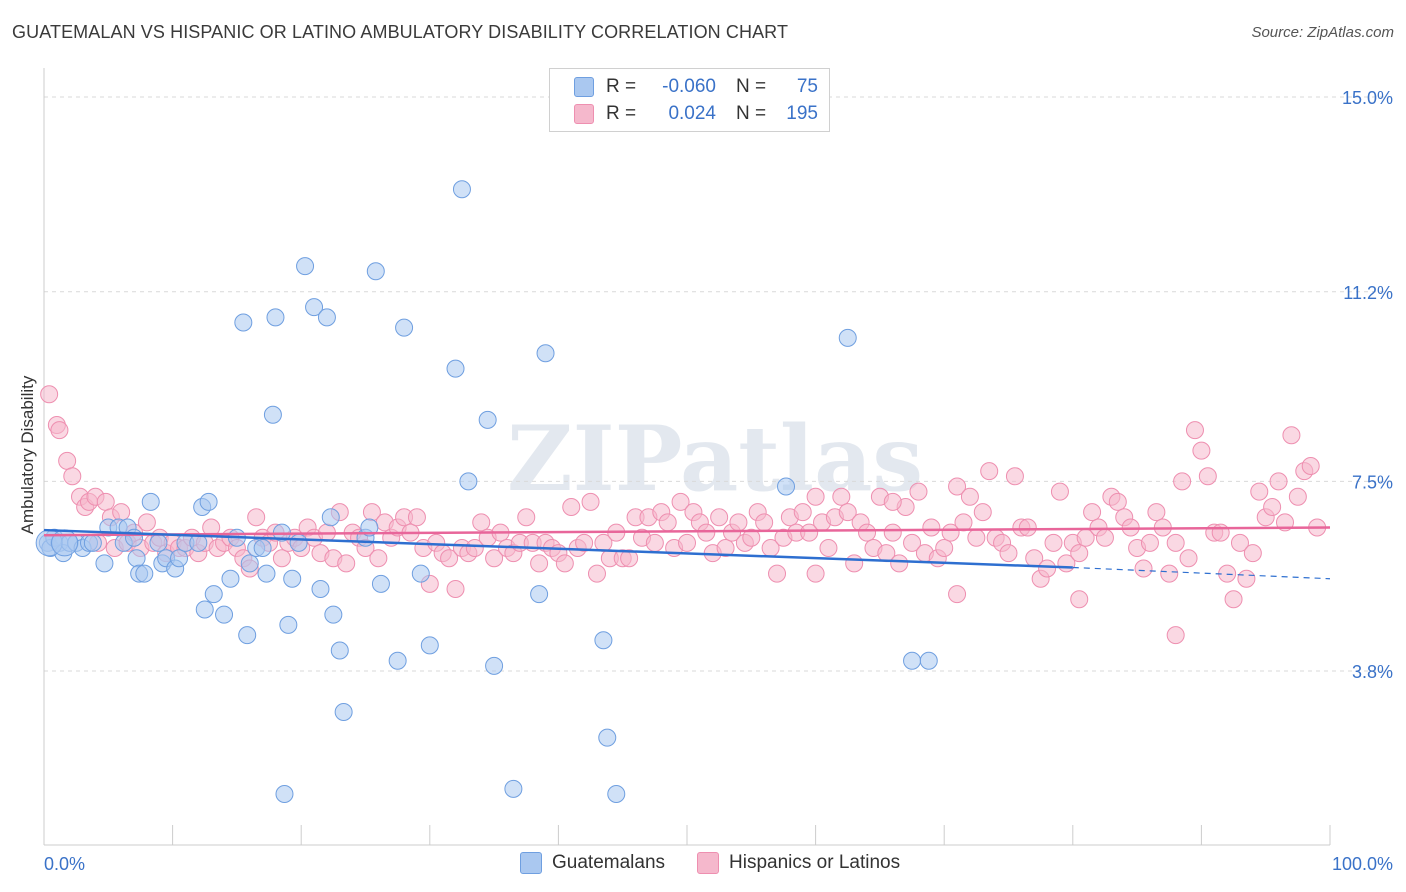 The image size is (1406, 892). I want to click on x-tick-label: 0.0%, so click(64, 864).